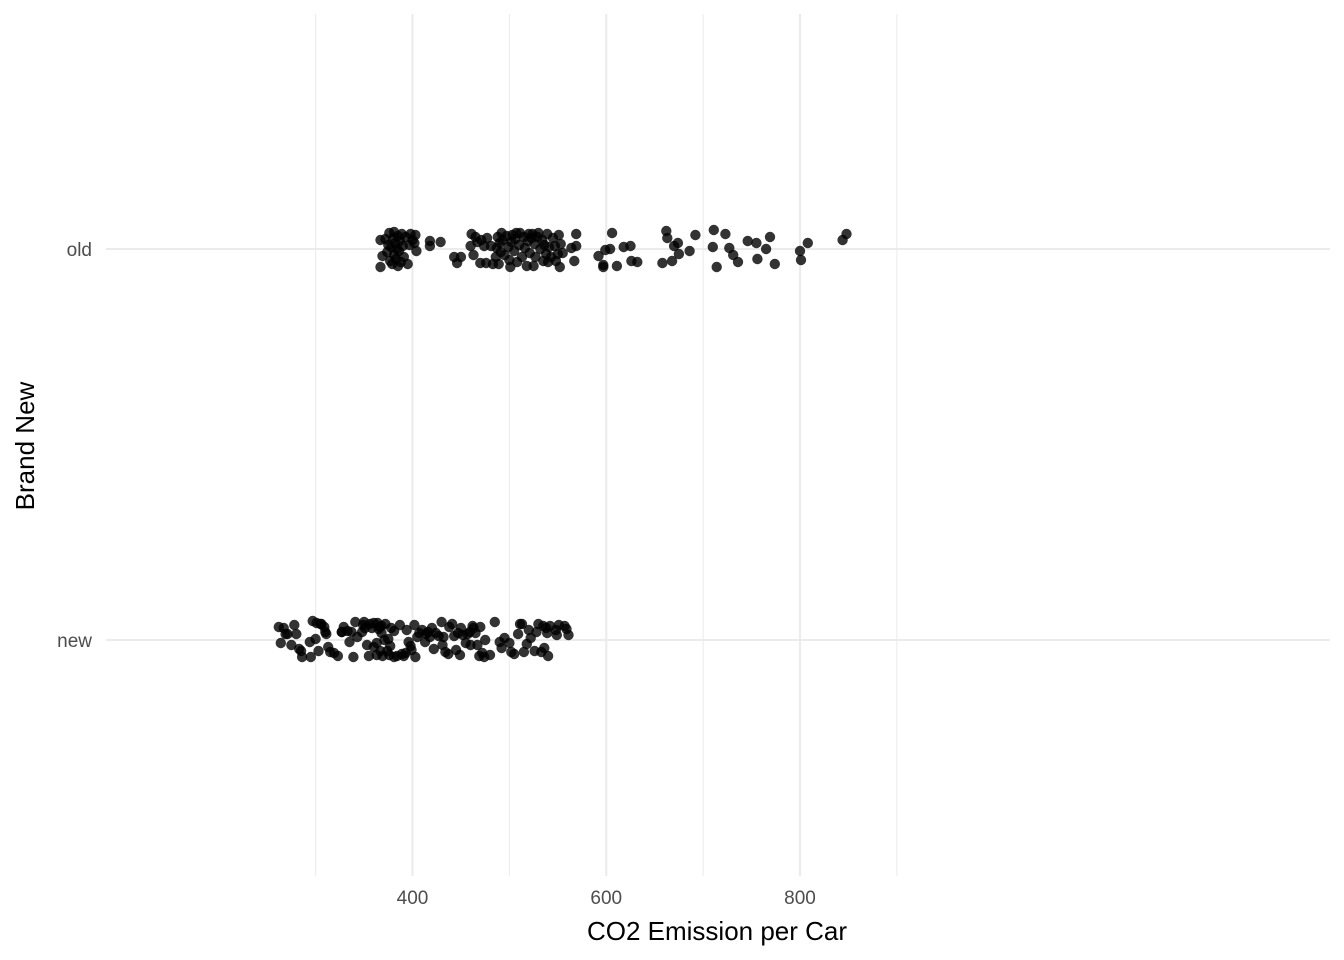  I want to click on y-tick-label-new: new, so click(74, 641).